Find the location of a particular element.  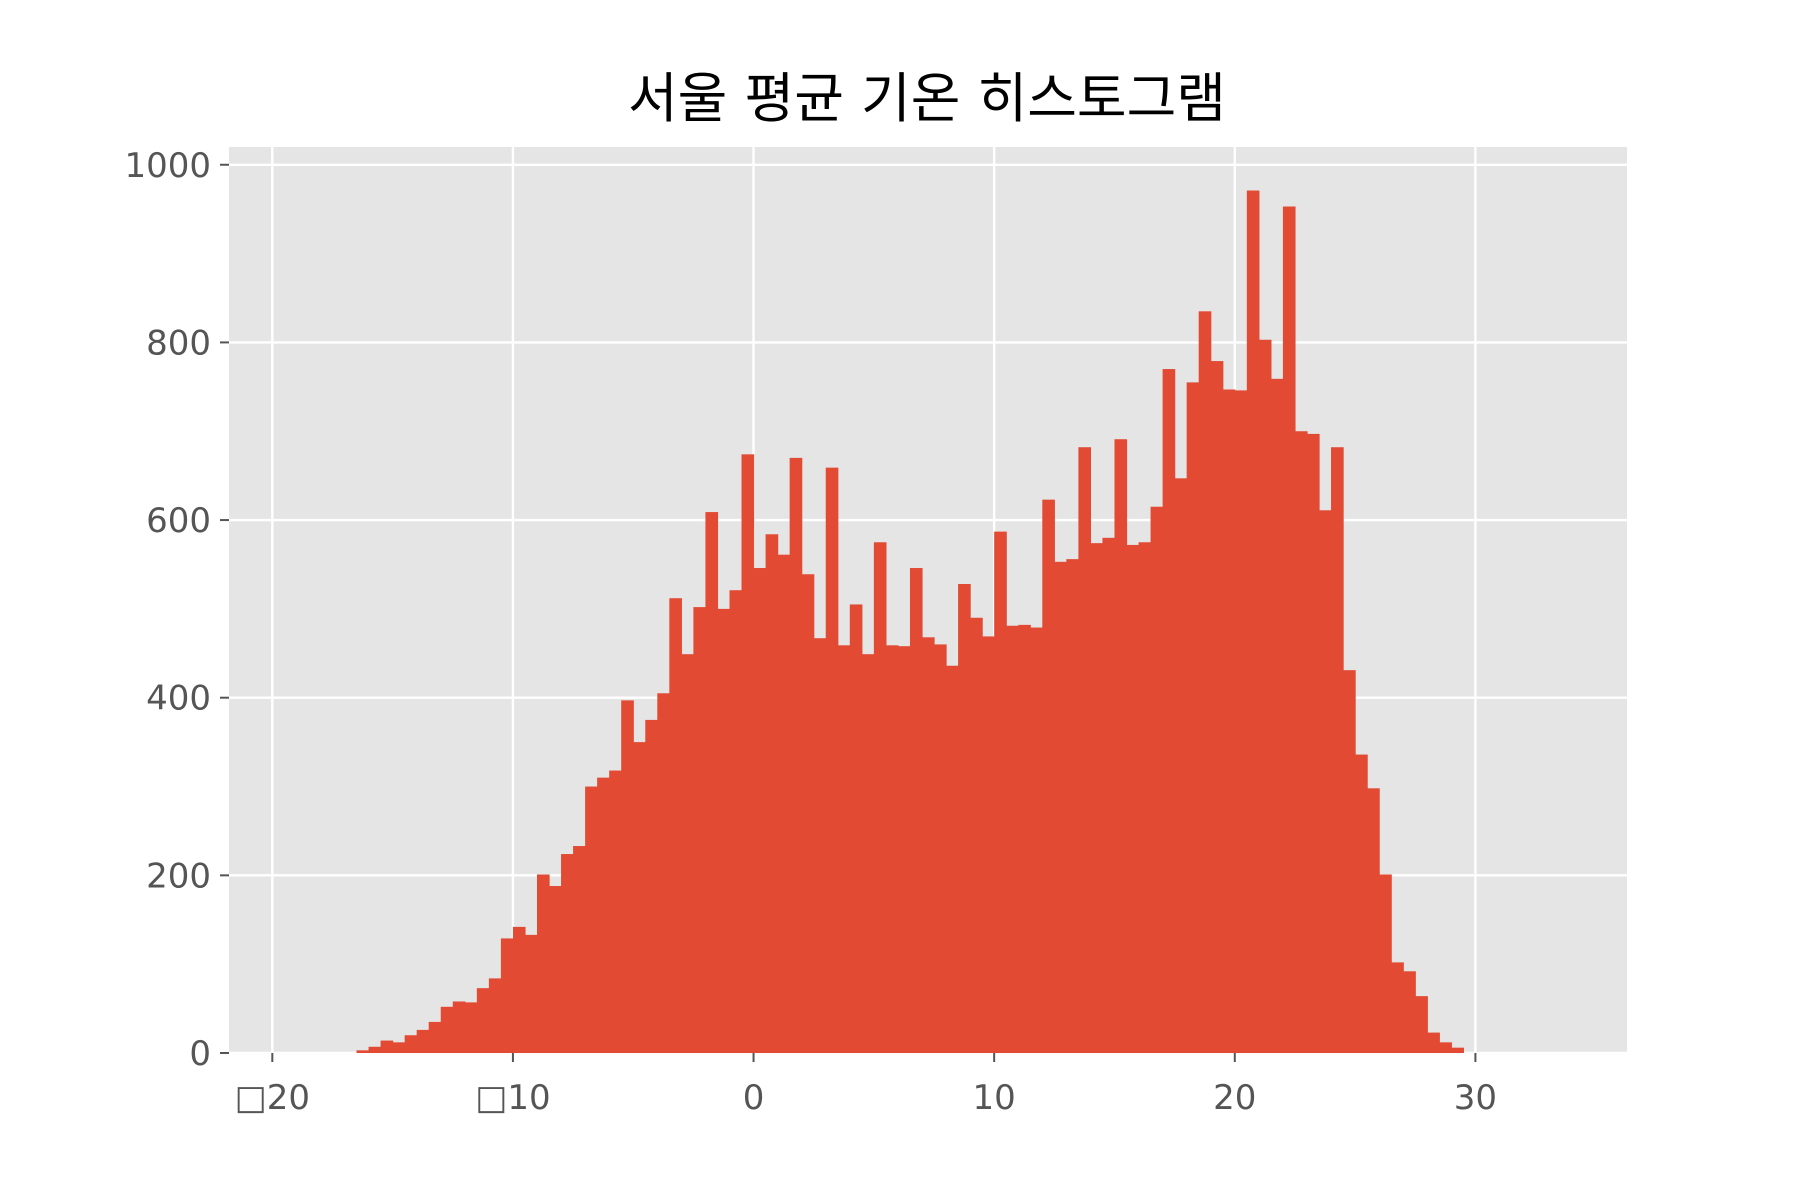

x-tick-label-0: □20 is located at coordinates (272, 1098).